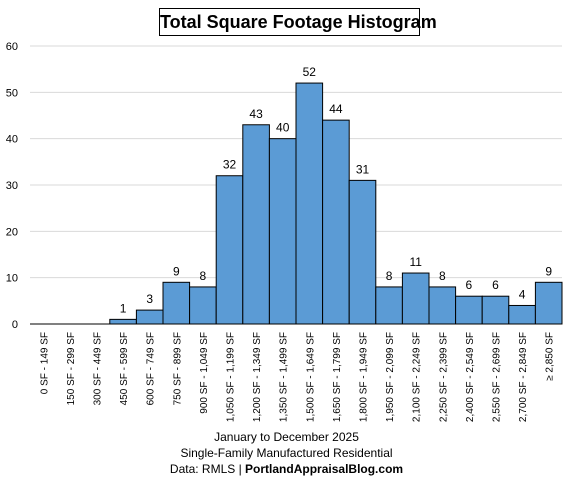  I want to click on y-tick-labels: 0 10 20 30 40 50 60, so click(12, 186).